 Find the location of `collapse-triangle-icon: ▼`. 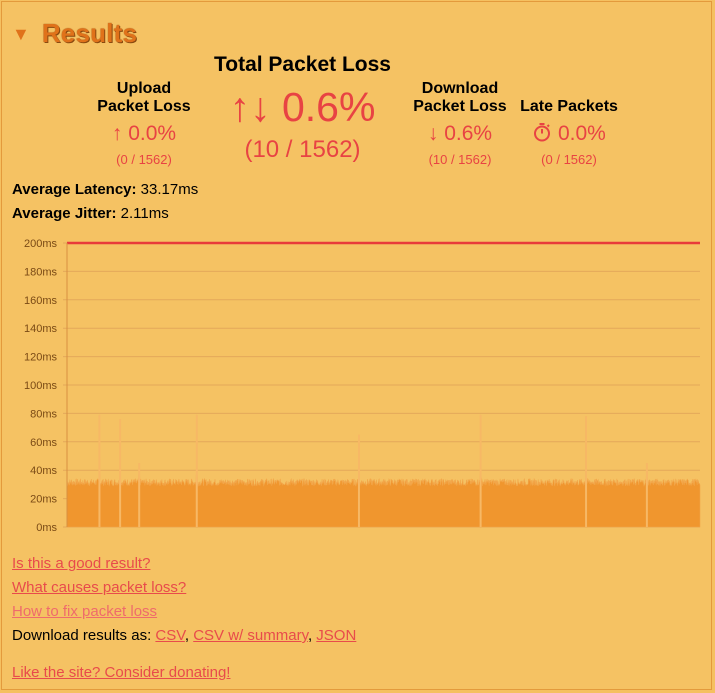

collapse-triangle-icon: ▼ is located at coordinates (21, 33).